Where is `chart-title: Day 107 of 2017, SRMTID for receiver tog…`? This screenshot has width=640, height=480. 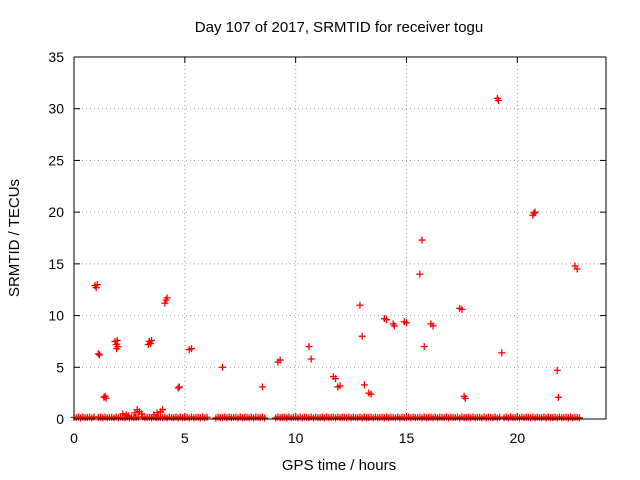
chart-title: Day 107 of 2017, SRMTID for receiver tog… is located at coordinates (339, 27).